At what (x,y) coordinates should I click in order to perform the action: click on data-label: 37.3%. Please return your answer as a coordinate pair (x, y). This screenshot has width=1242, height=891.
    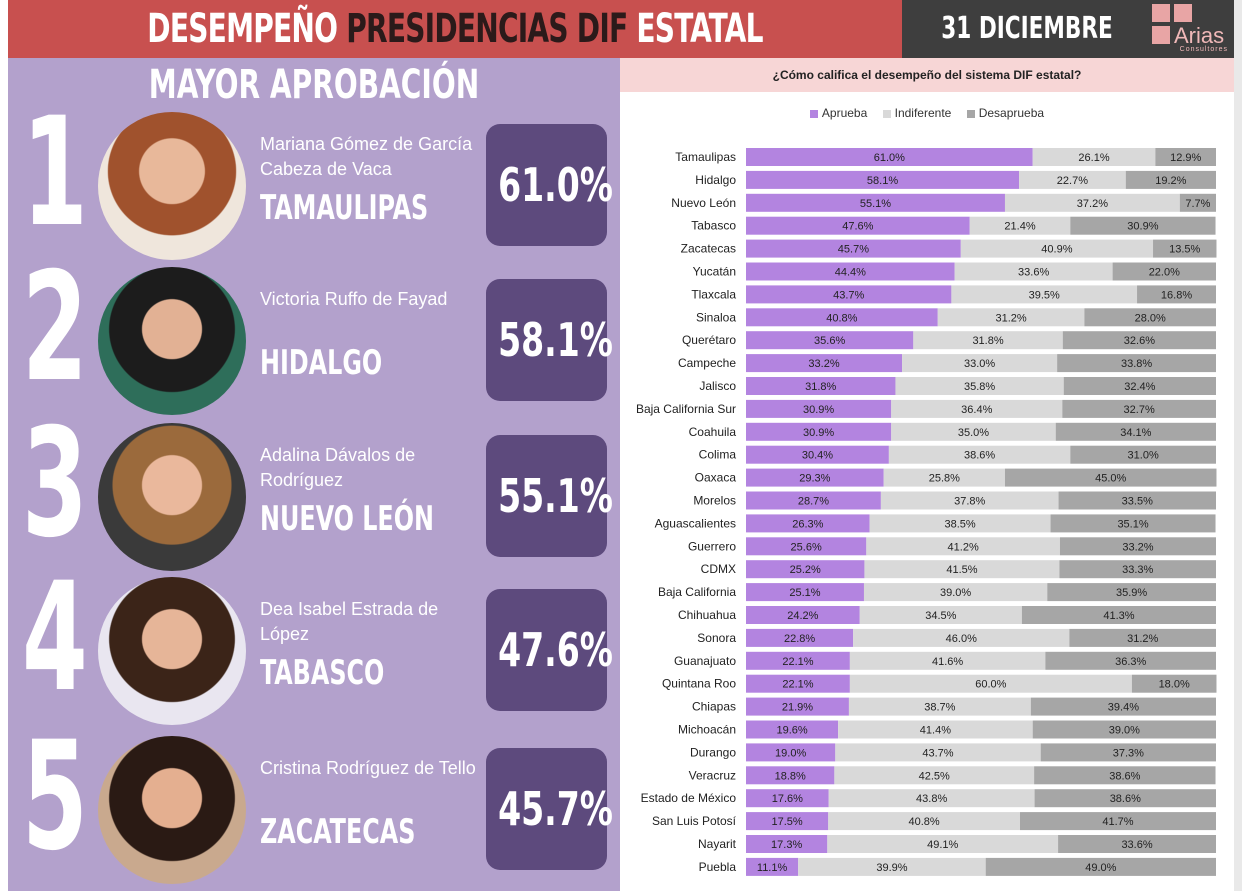
    Looking at the image, I should click on (1128, 753).